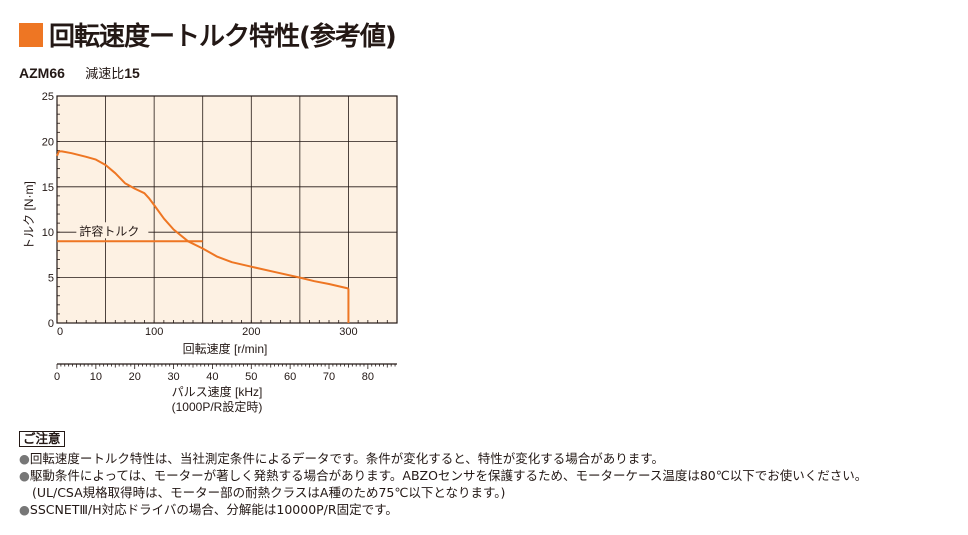  I want to click on page-title: 回転速度ートルク特性(参考値), so click(208, 34).